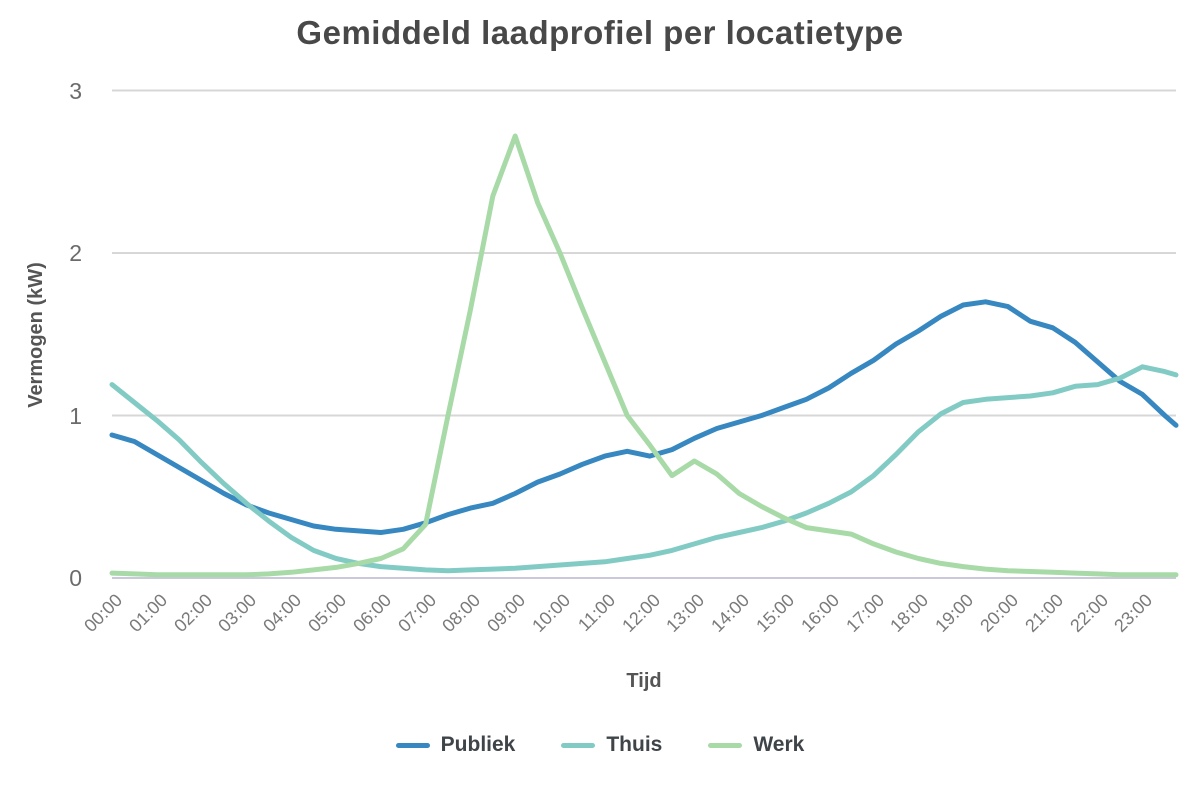  I want to click on legend-item-thuis: Thuis, so click(611, 745).